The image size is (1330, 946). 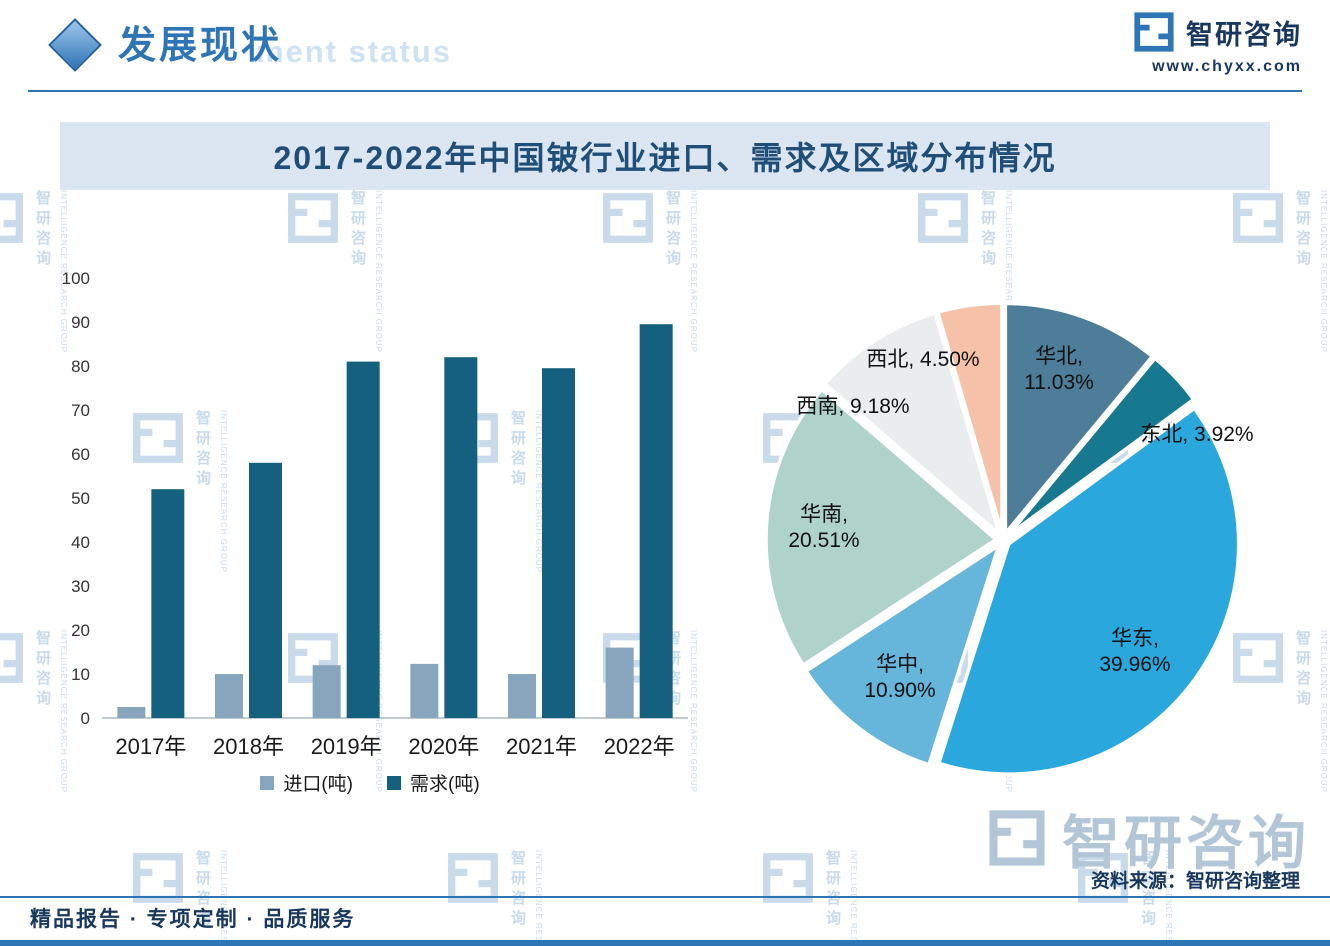 I want to click on bar-import-2020年, so click(x=424, y=690).